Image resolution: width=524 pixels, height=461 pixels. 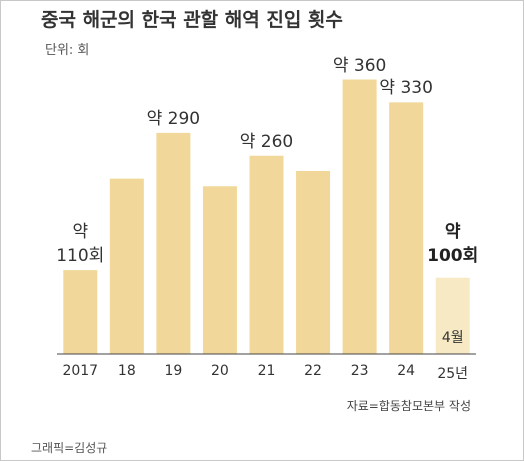 What do you see at coordinates (80, 371) in the screenshot?
I see `x-tick-label: 2017` at bounding box center [80, 371].